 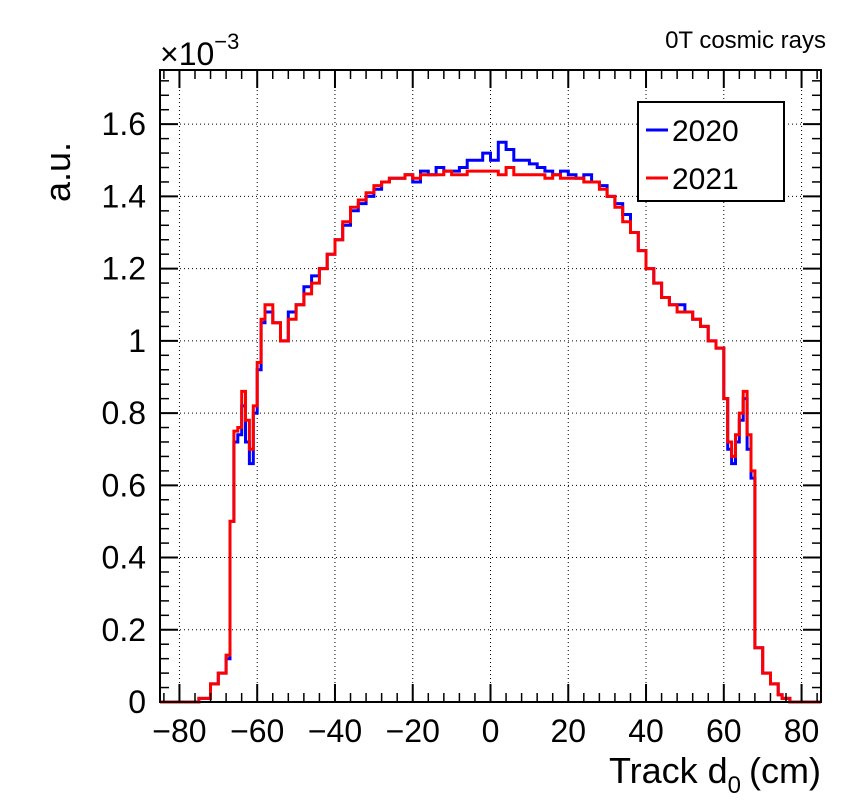 I want to click on x-tick-label: 80, so click(x=802, y=731).